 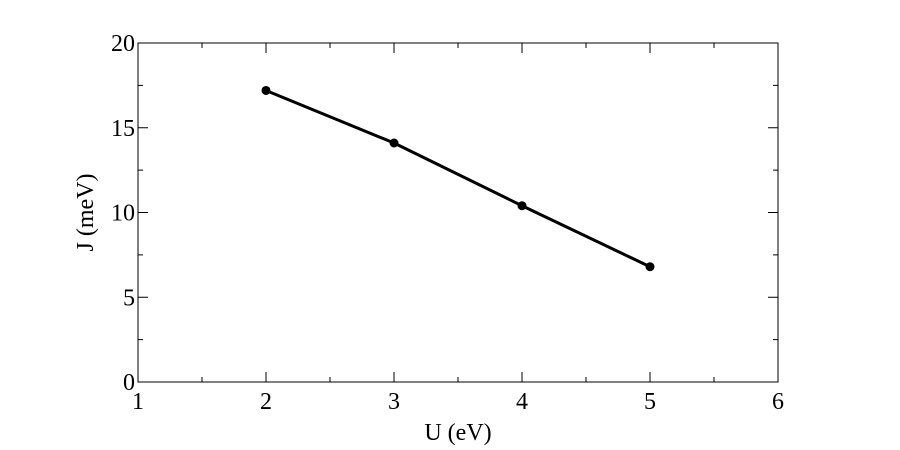 What do you see at coordinates (457, 433) in the screenshot?
I see `x-axis-title: U (eV)` at bounding box center [457, 433].